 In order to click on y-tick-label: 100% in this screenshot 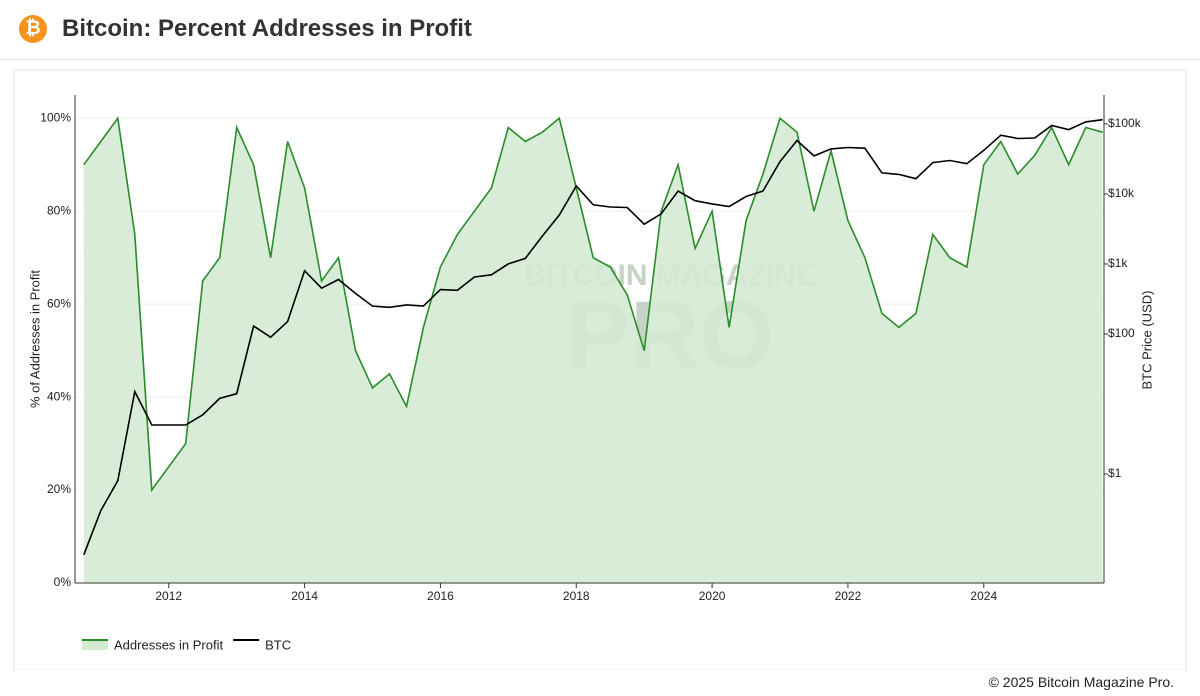, I will do `click(55, 117)`.